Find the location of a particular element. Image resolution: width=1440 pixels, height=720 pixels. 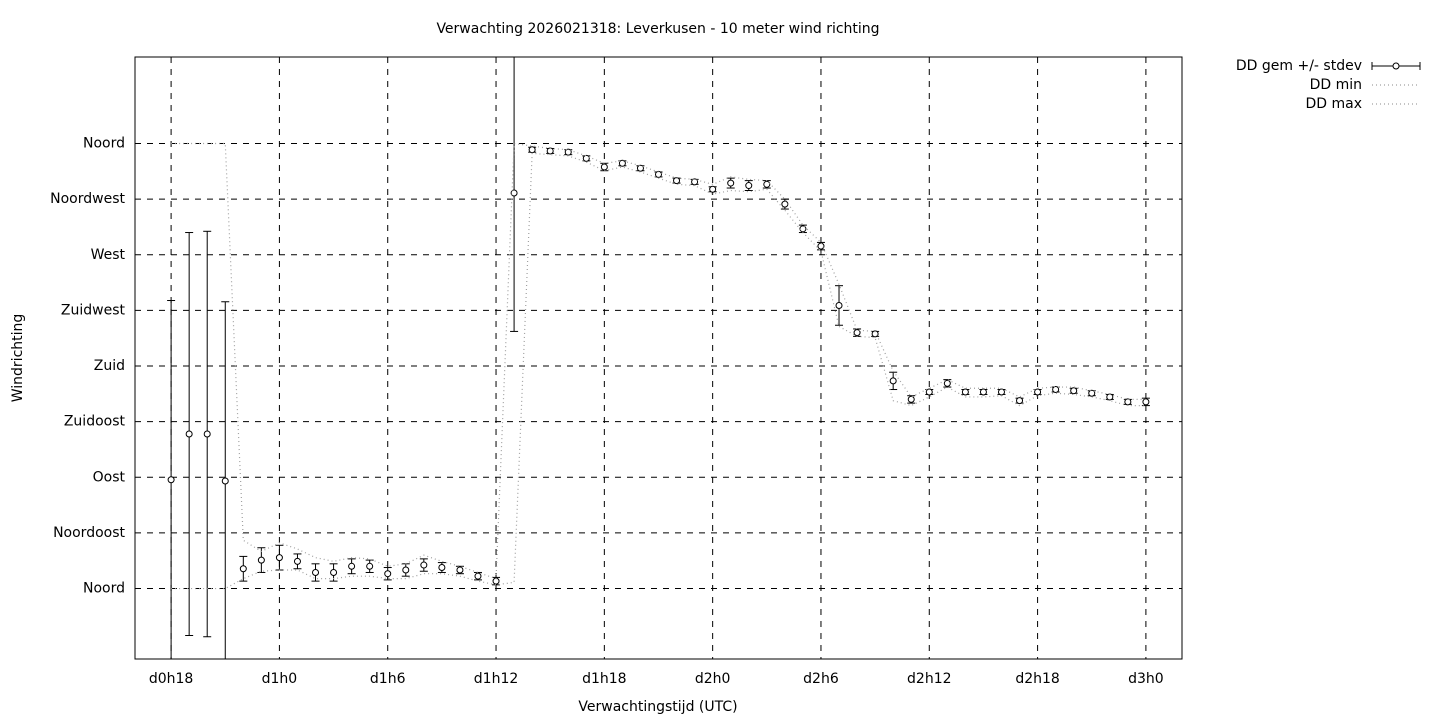

x-tick-label: d1h12 is located at coordinates (496, 679).